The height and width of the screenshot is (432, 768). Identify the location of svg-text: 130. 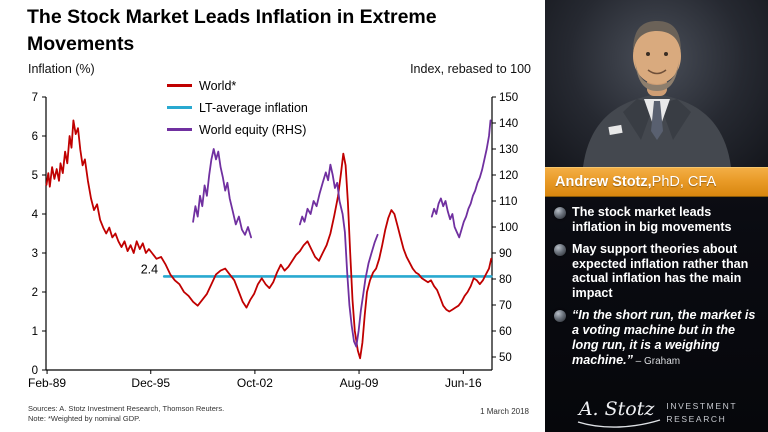
(508, 150).